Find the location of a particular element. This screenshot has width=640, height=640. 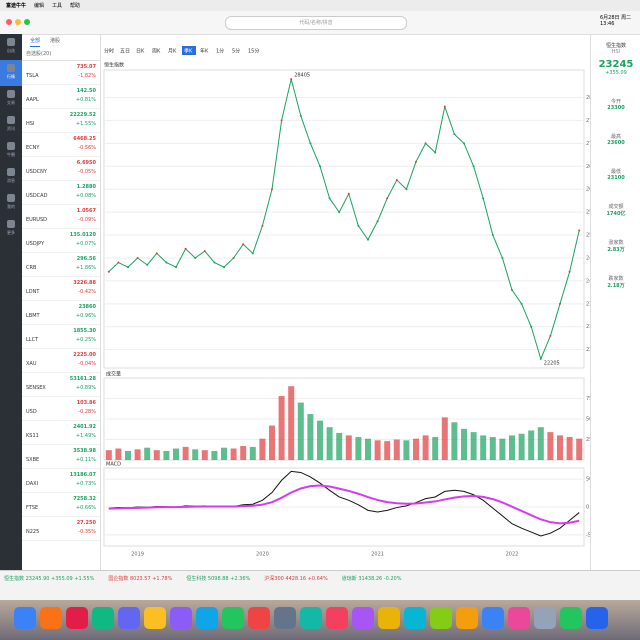

menu-item: 帮助 is located at coordinates (75, 6).